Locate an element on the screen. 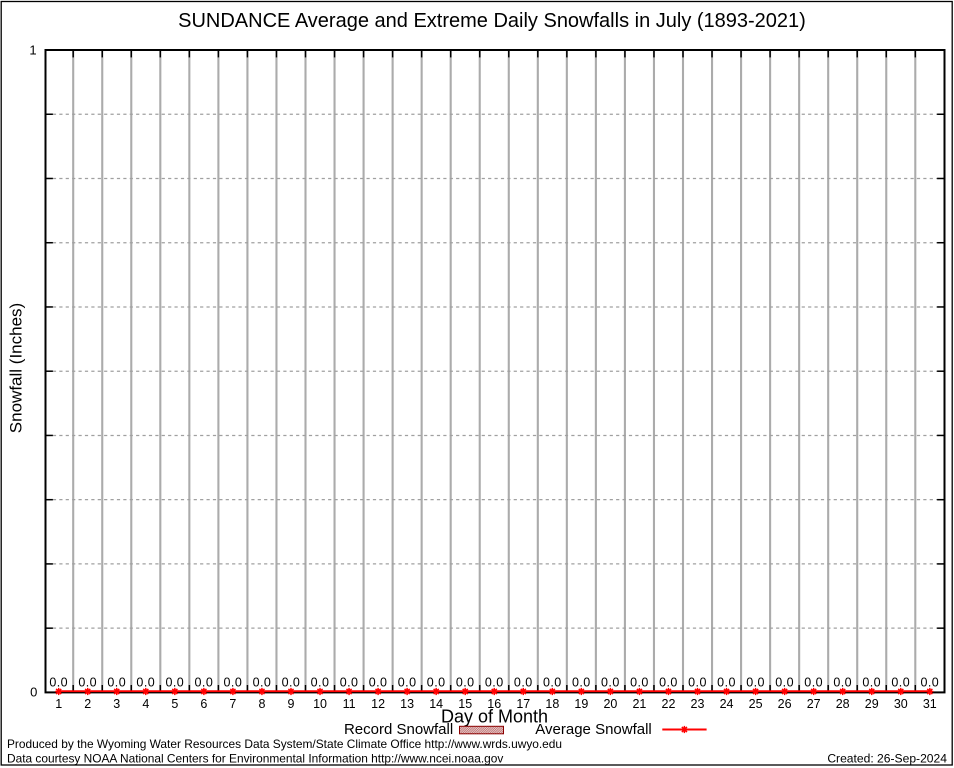  svg-text: 29 is located at coordinates (872, 704).